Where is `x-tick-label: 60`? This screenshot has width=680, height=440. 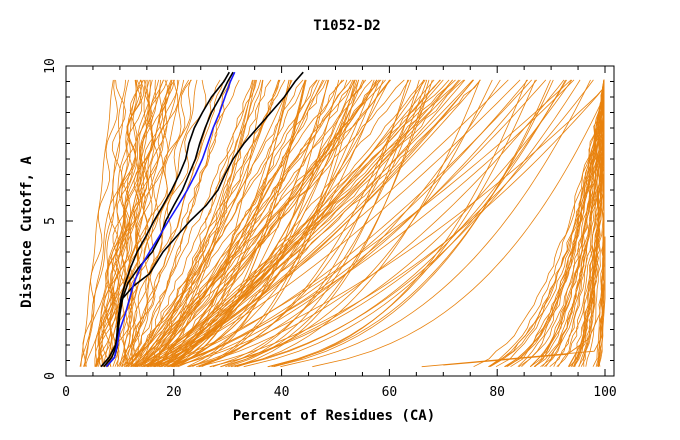
x-tick-label: 60 is located at coordinates (390, 392).